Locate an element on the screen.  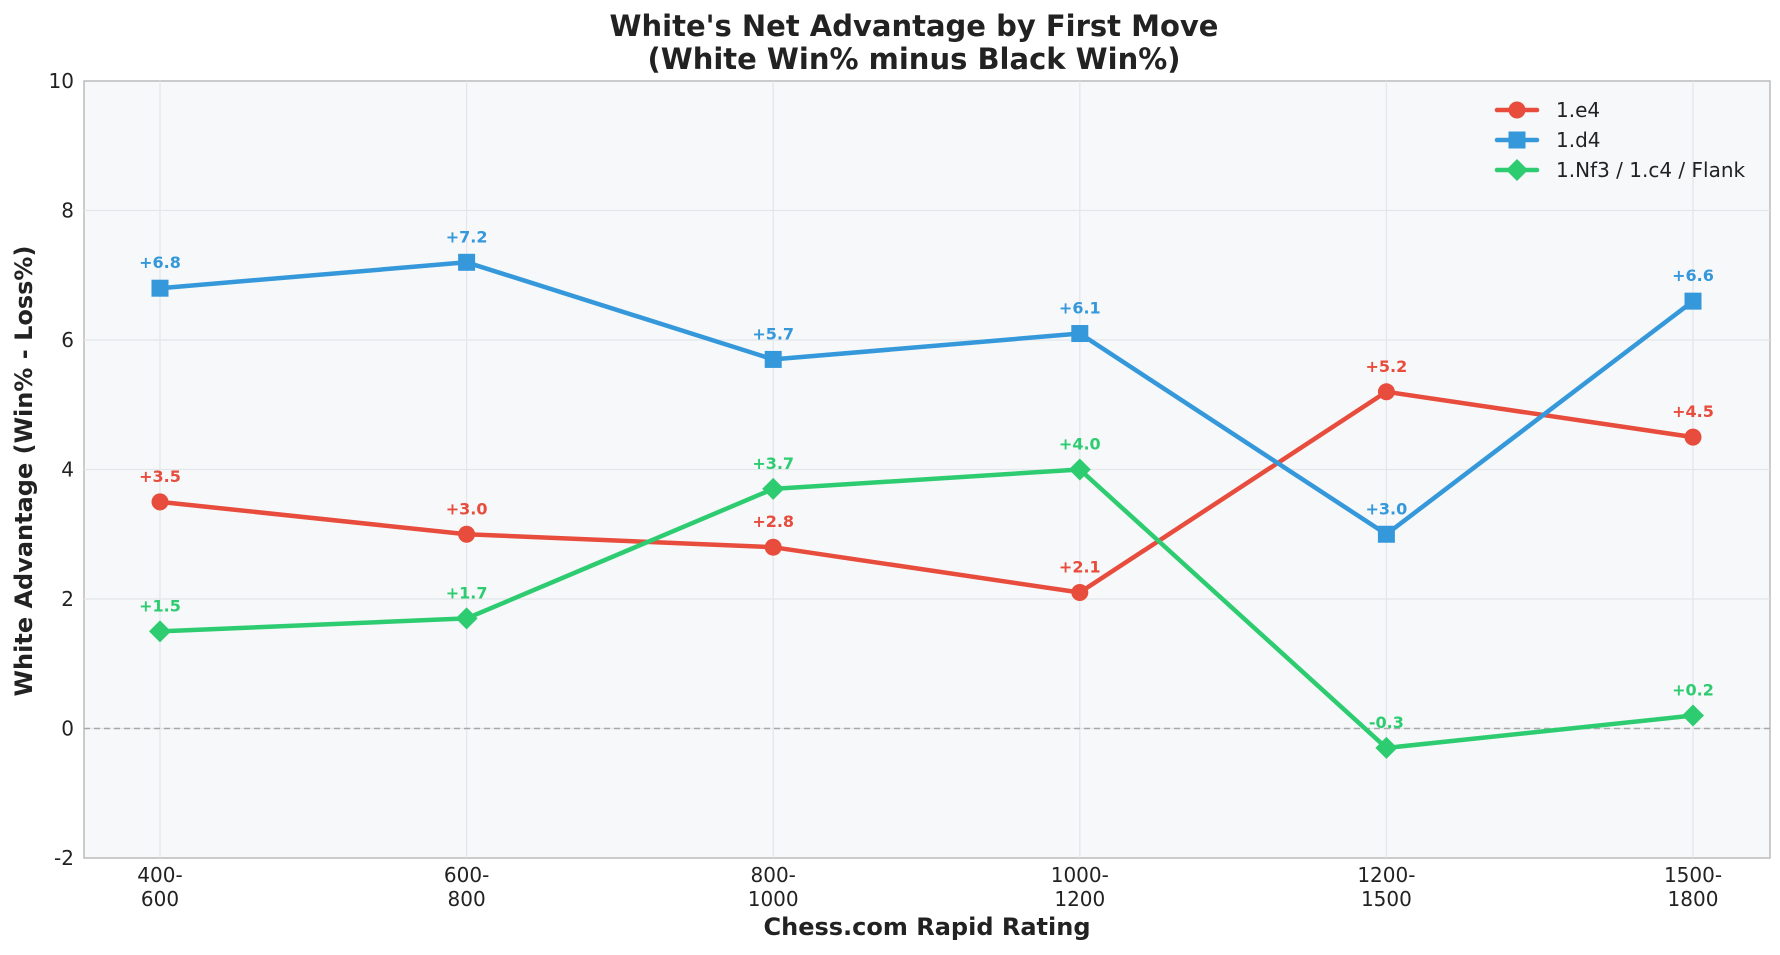
data-label: +6.1 is located at coordinates (1080, 308).